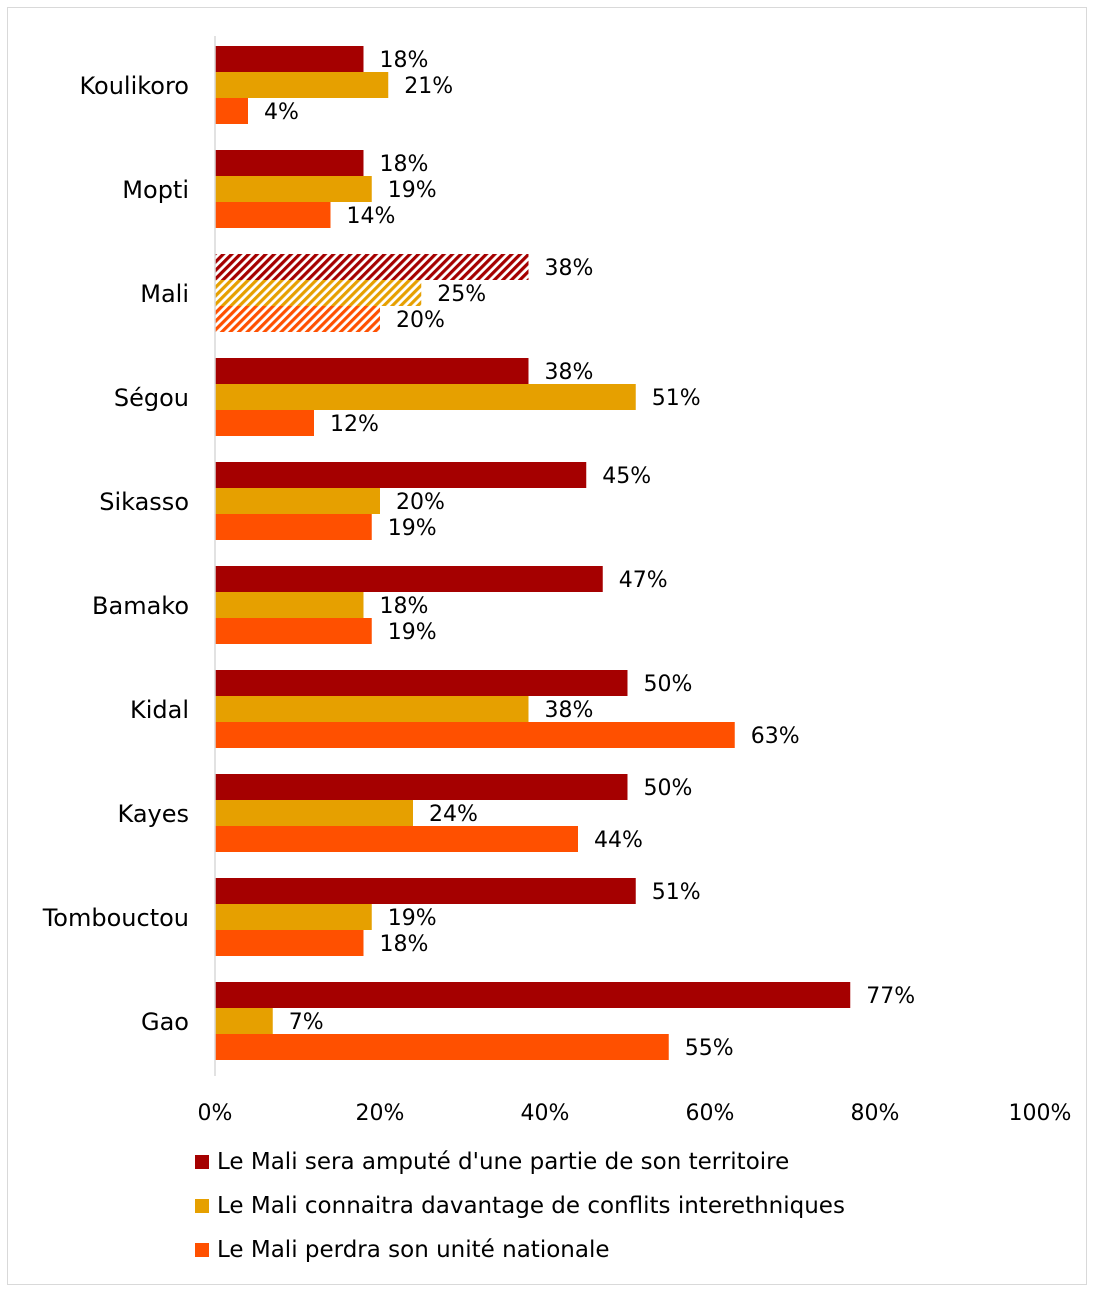 The image size is (1095, 1291). I want to click on category-label-segou: Ségou, so click(151, 398).